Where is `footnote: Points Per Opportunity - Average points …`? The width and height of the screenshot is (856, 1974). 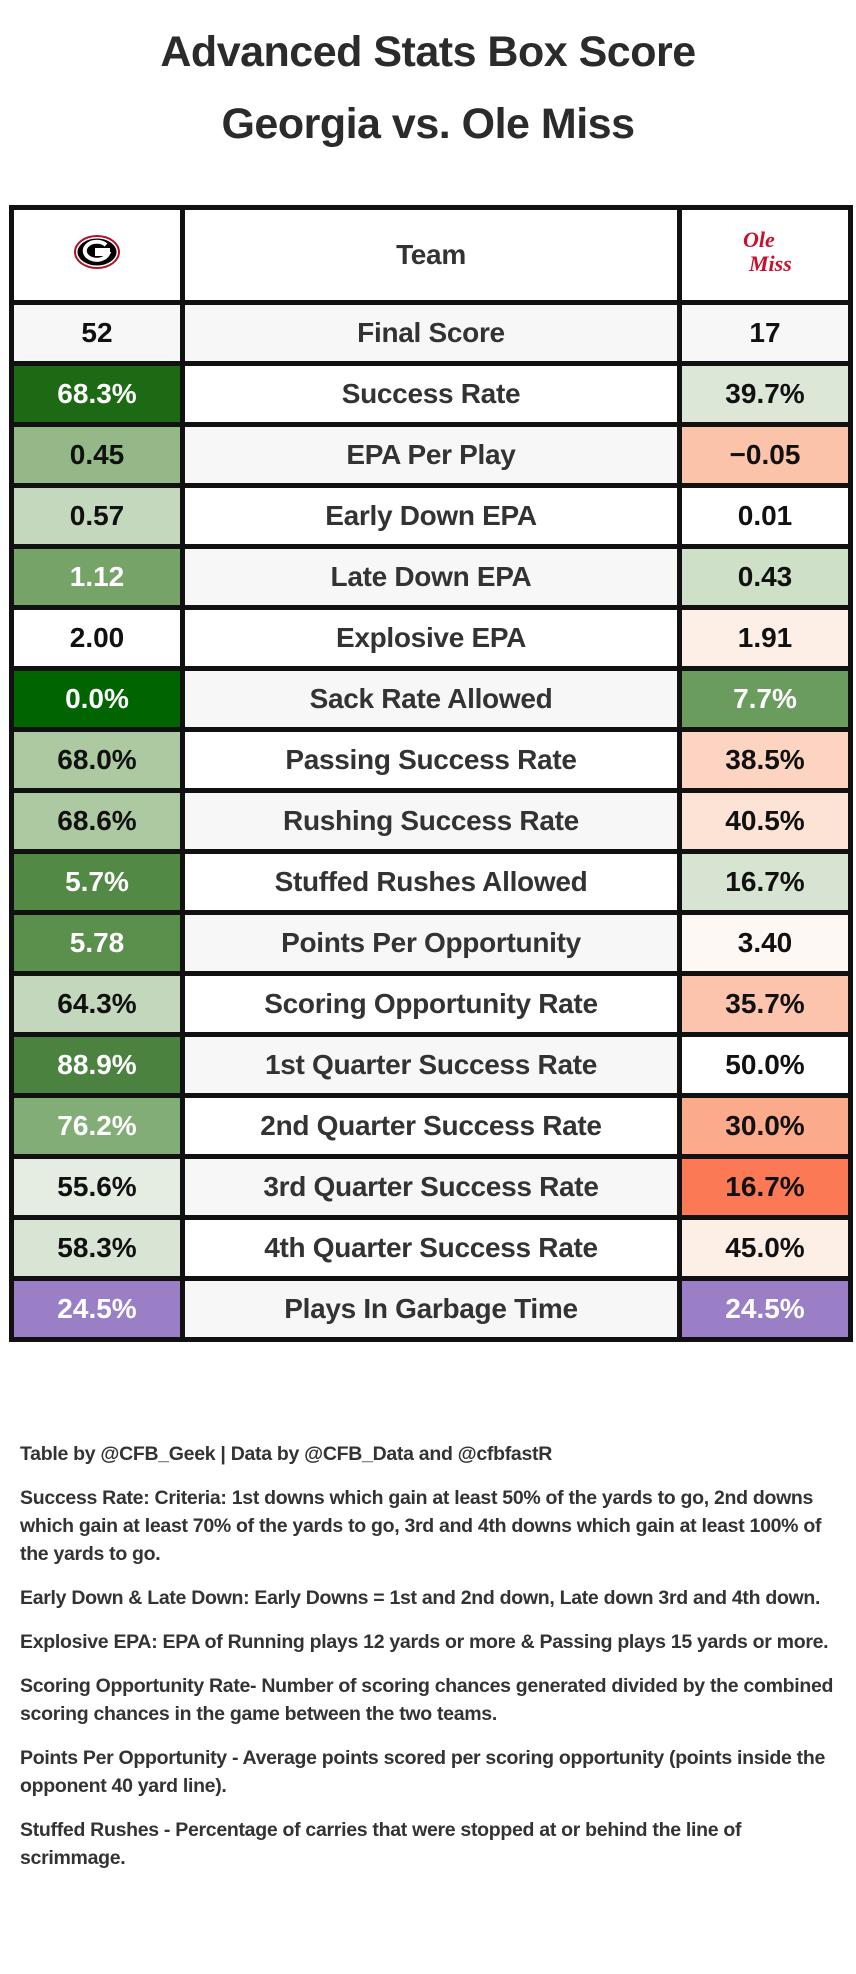 footnote: Points Per Opportunity - Average points … is located at coordinates (423, 1772).